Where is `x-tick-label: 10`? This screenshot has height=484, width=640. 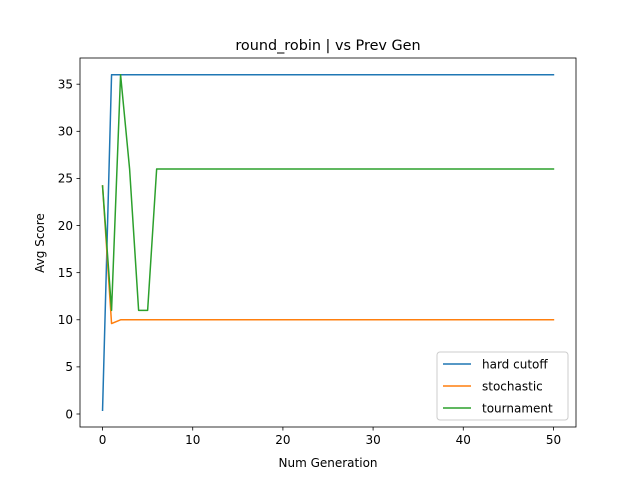 x-tick-label: 10 is located at coordinates (192, 440).